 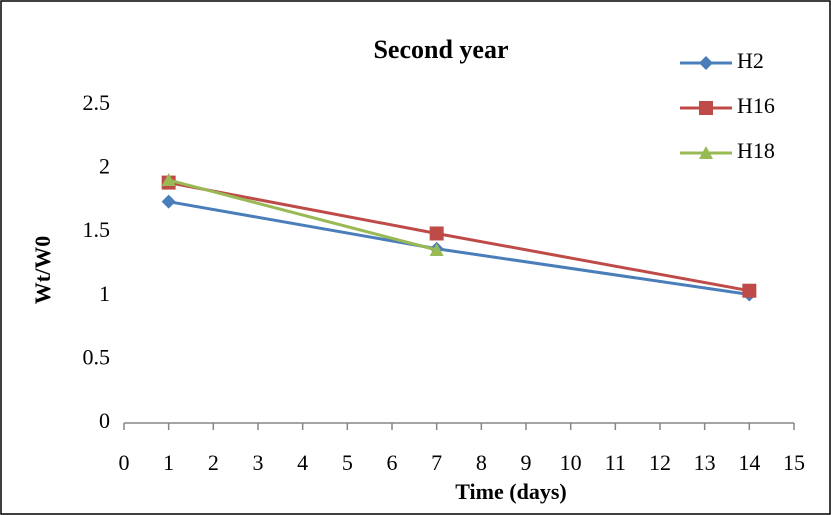 I want to click on y-tick-label: 0.5, so click(x=97, y=356).